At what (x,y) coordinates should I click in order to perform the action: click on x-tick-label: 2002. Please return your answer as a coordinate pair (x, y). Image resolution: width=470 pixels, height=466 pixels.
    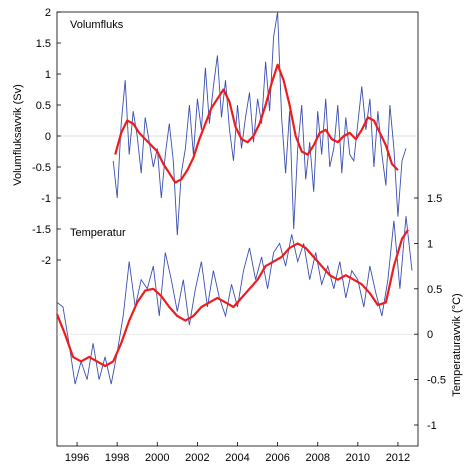
    Looking at the image, I should click on (197, 458).